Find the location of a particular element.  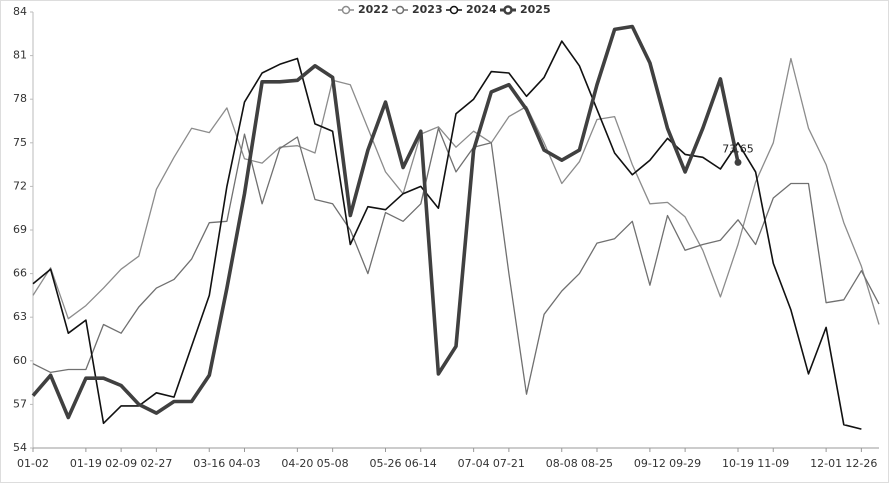

legend-label: 2023 is located at coordinates (427, 9).